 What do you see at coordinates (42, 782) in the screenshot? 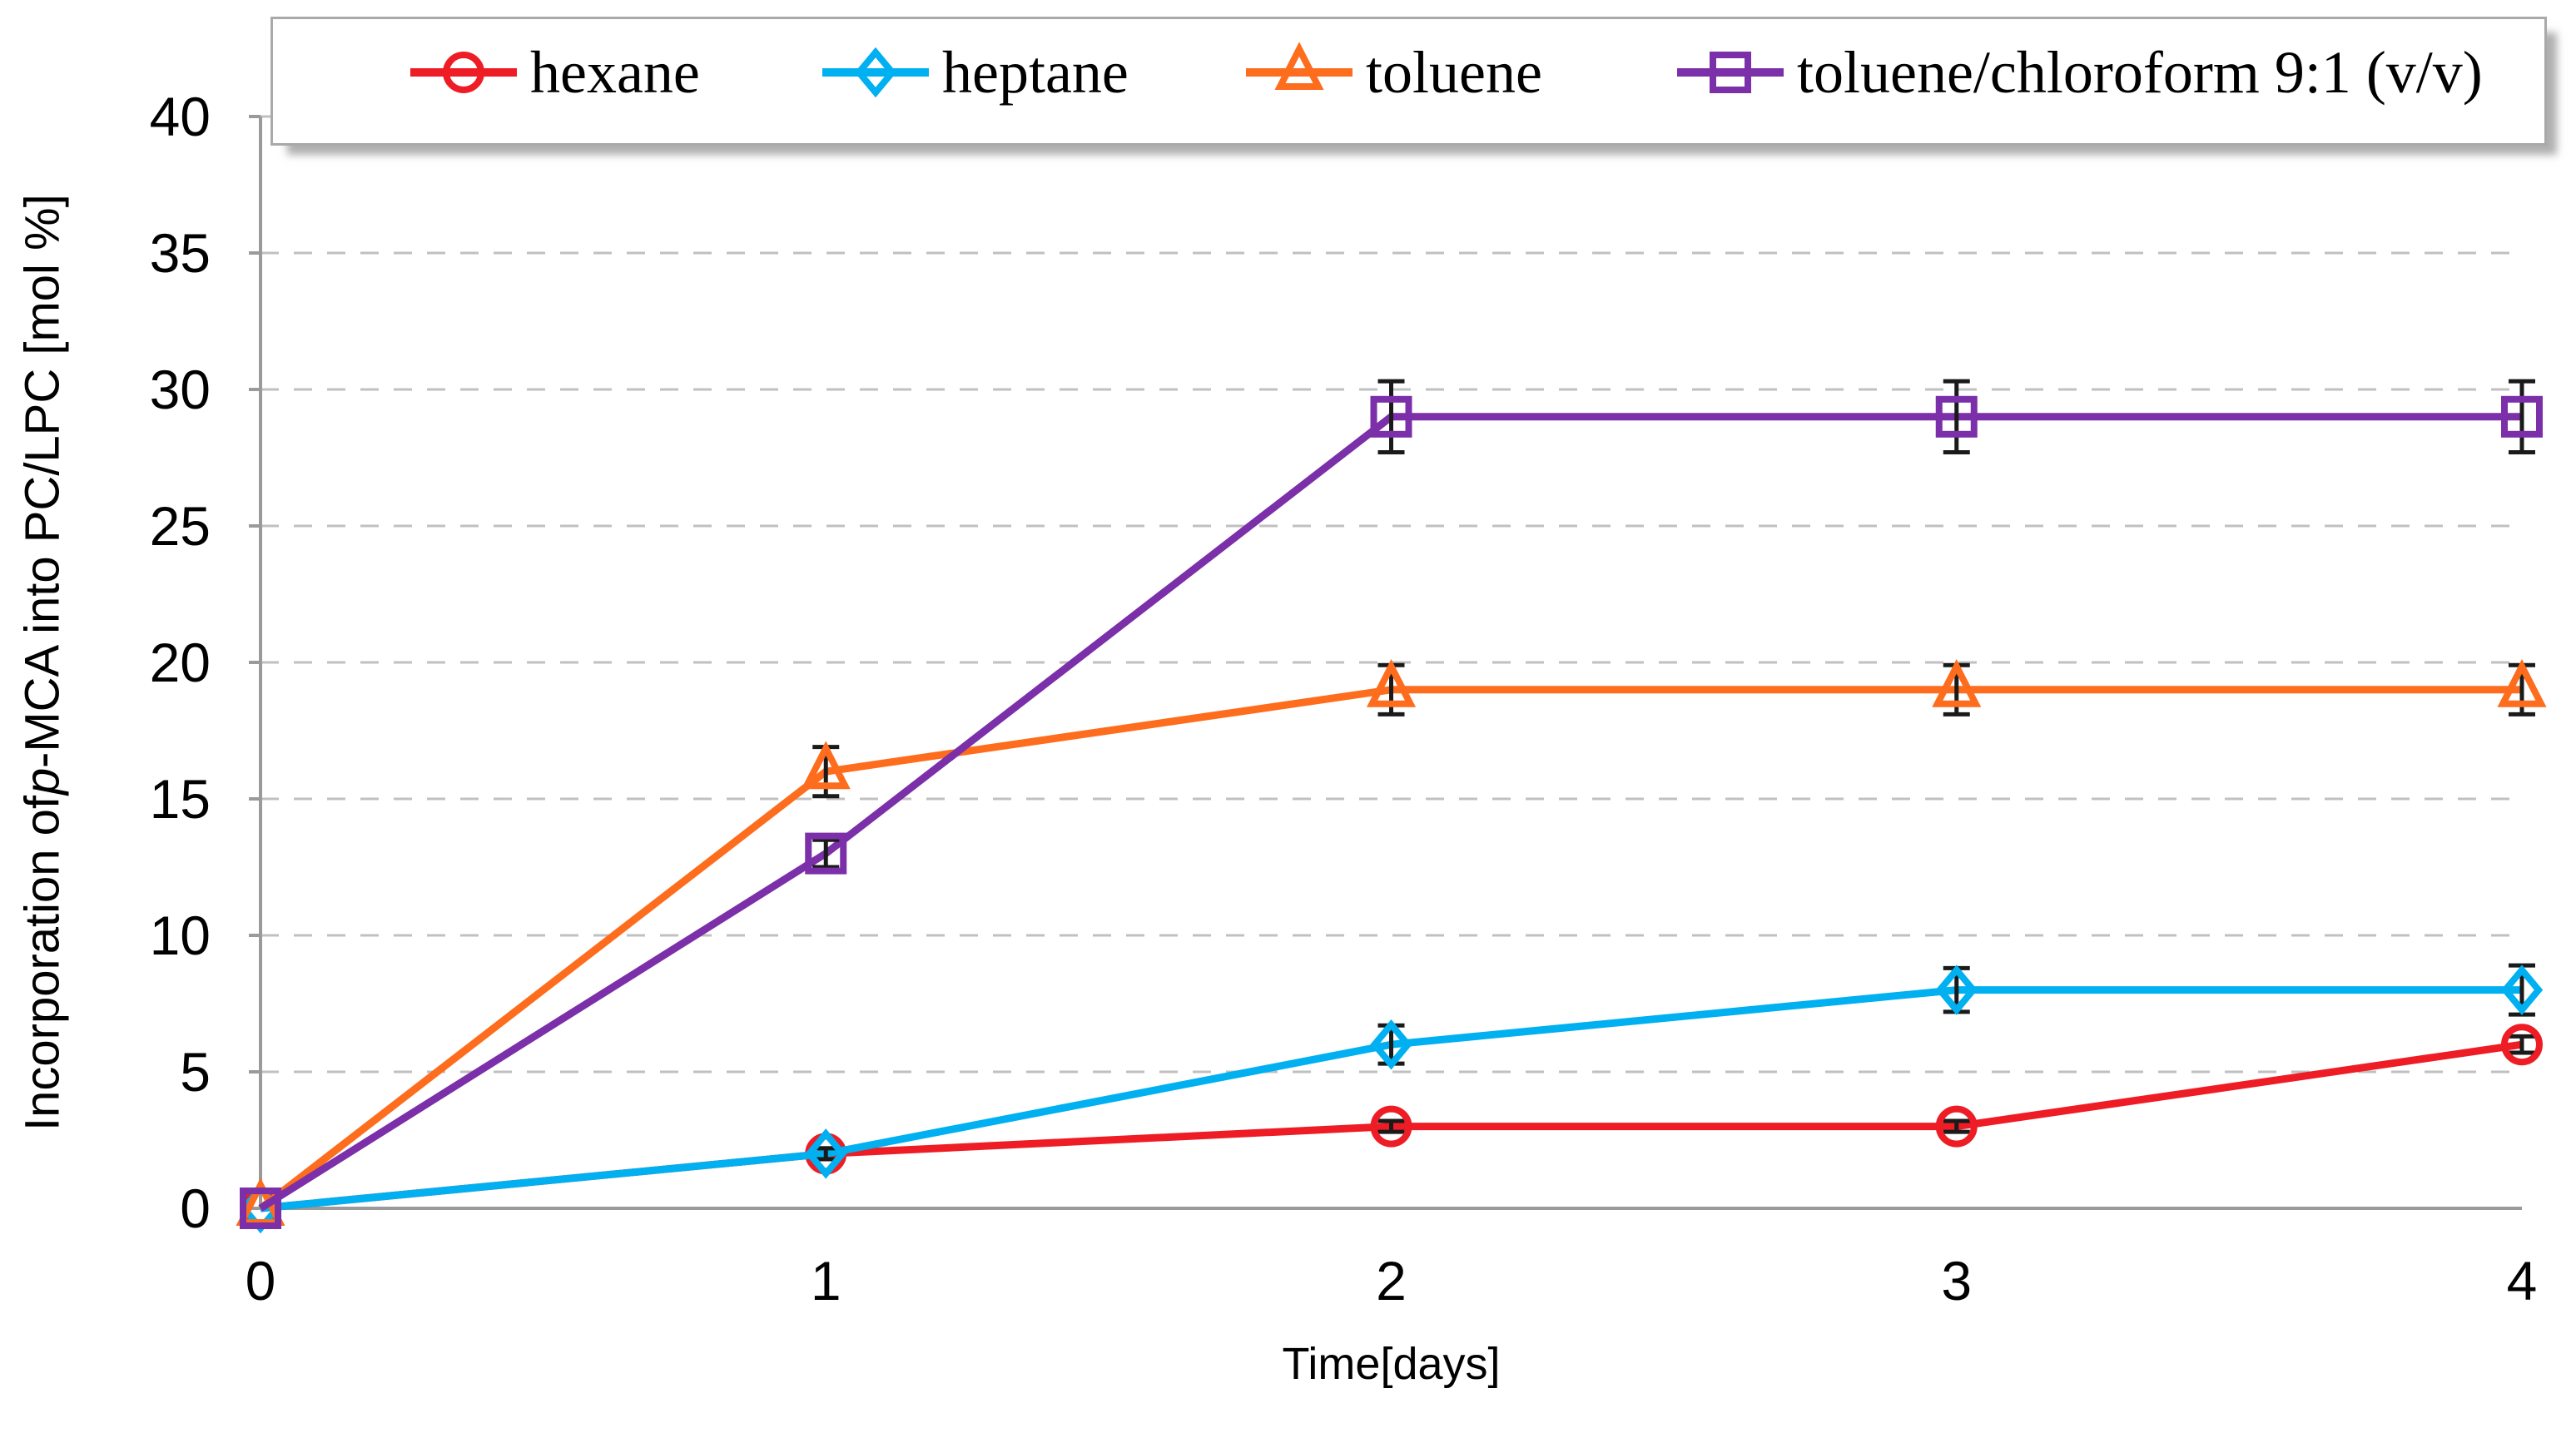
I see `y-axis-title-italic-p: p` at bounding box center [42, 782].